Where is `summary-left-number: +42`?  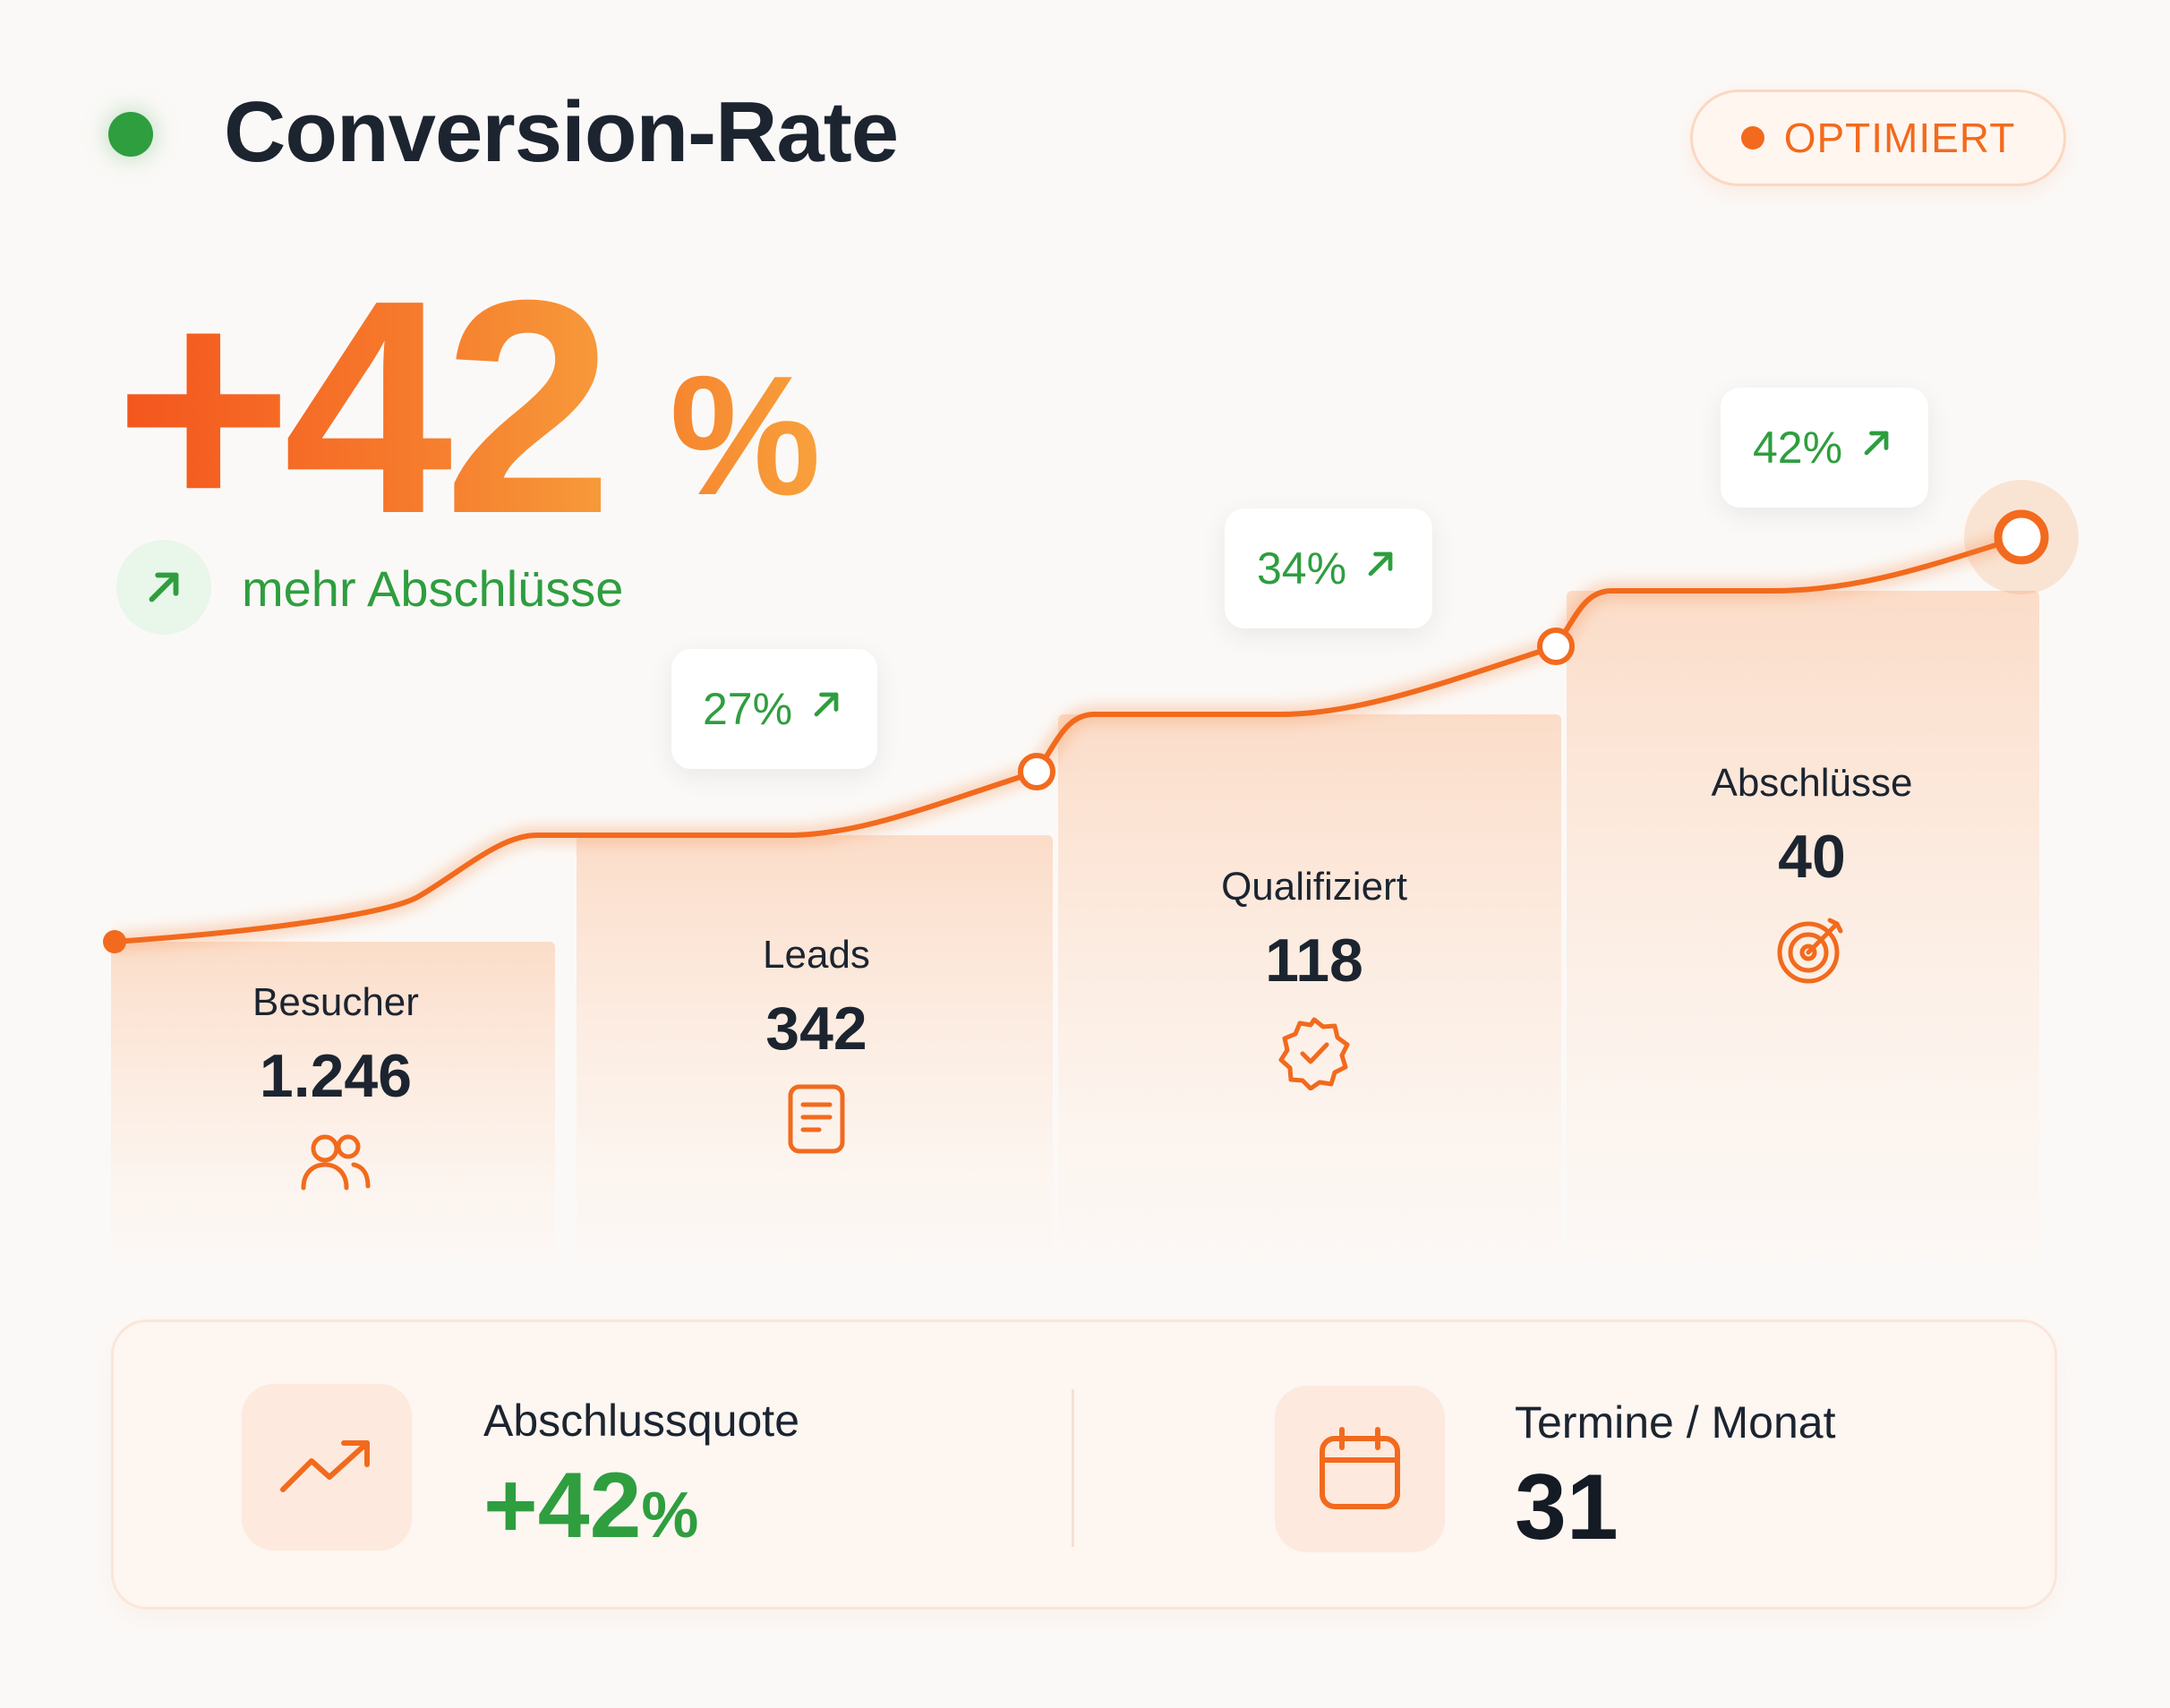 summary-left-number: +42 is located at coordinates (562, 1506).